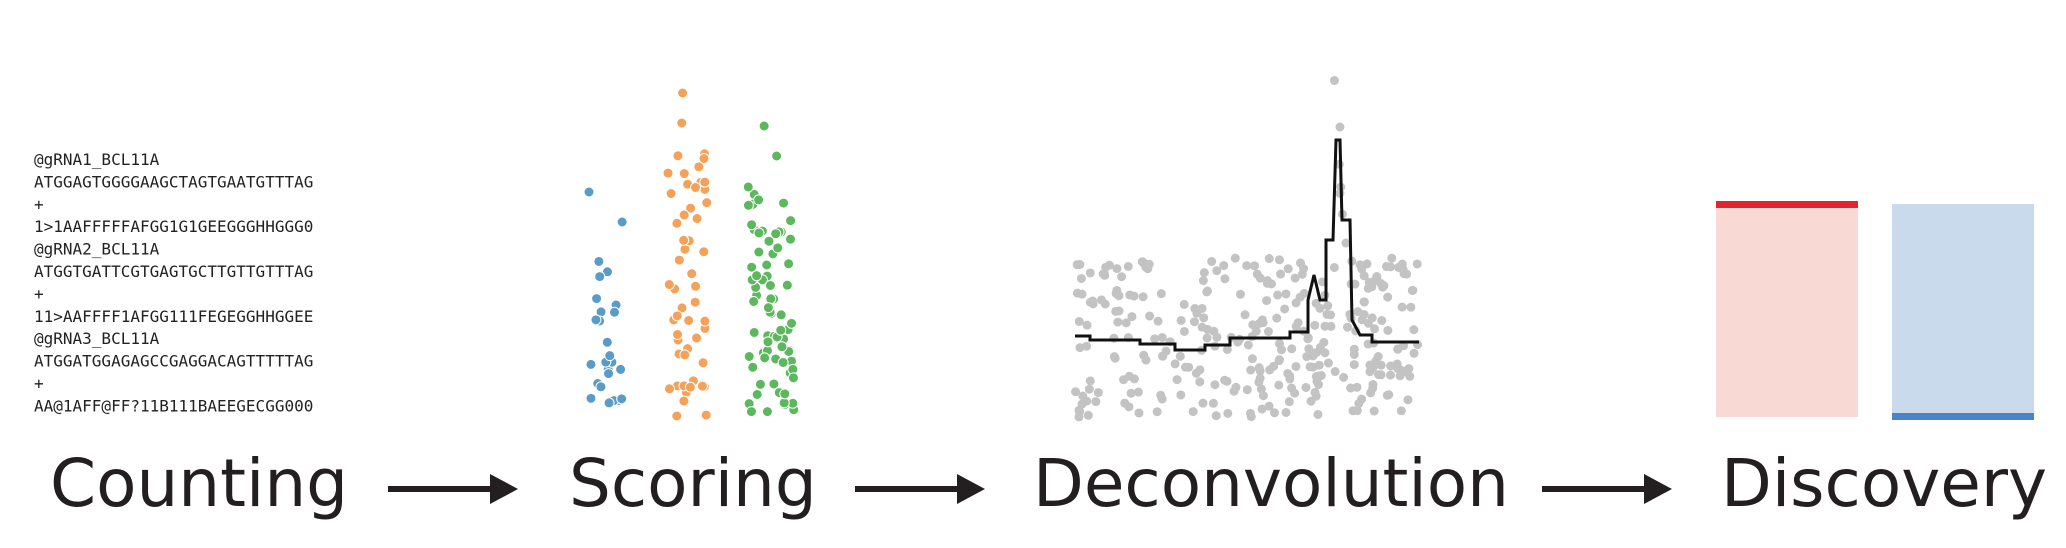 This screenshot has width=2066, height=548. Describe the element at coordinates (693, 483) in the screenshot. I see `stage-label: Scoring` at that location.